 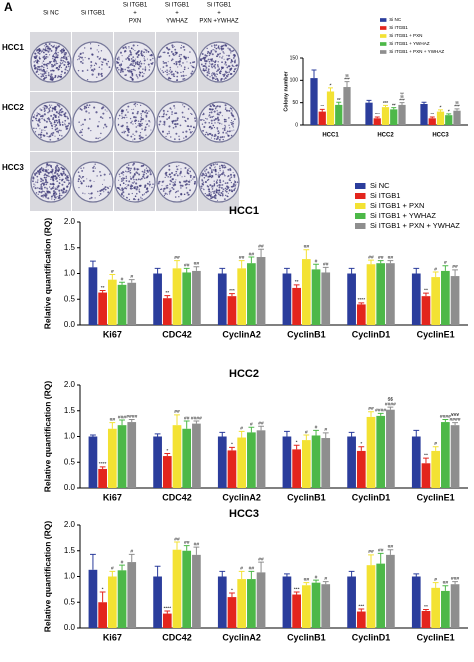 What do you see at coordinates (360, 196) in the screenshot?
I see `legend-swatch` at bounding box center [360, 196].